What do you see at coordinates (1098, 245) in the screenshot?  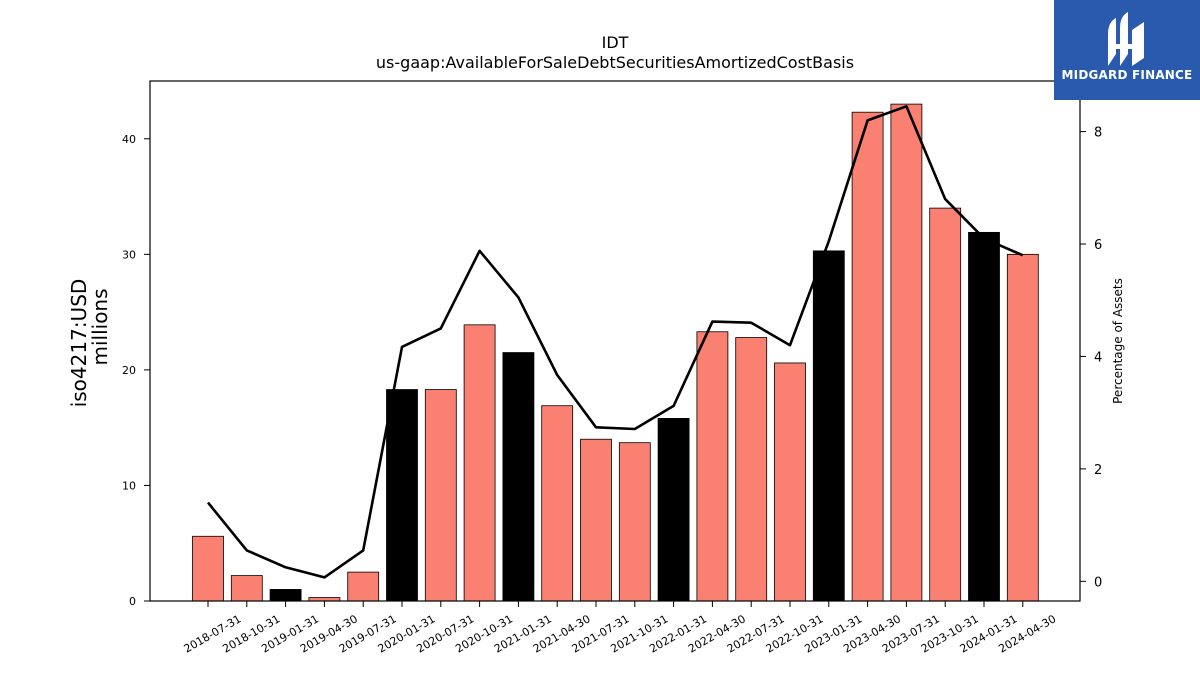 I see `y2-tick-label: 6` at bounding box center [1098, 245].